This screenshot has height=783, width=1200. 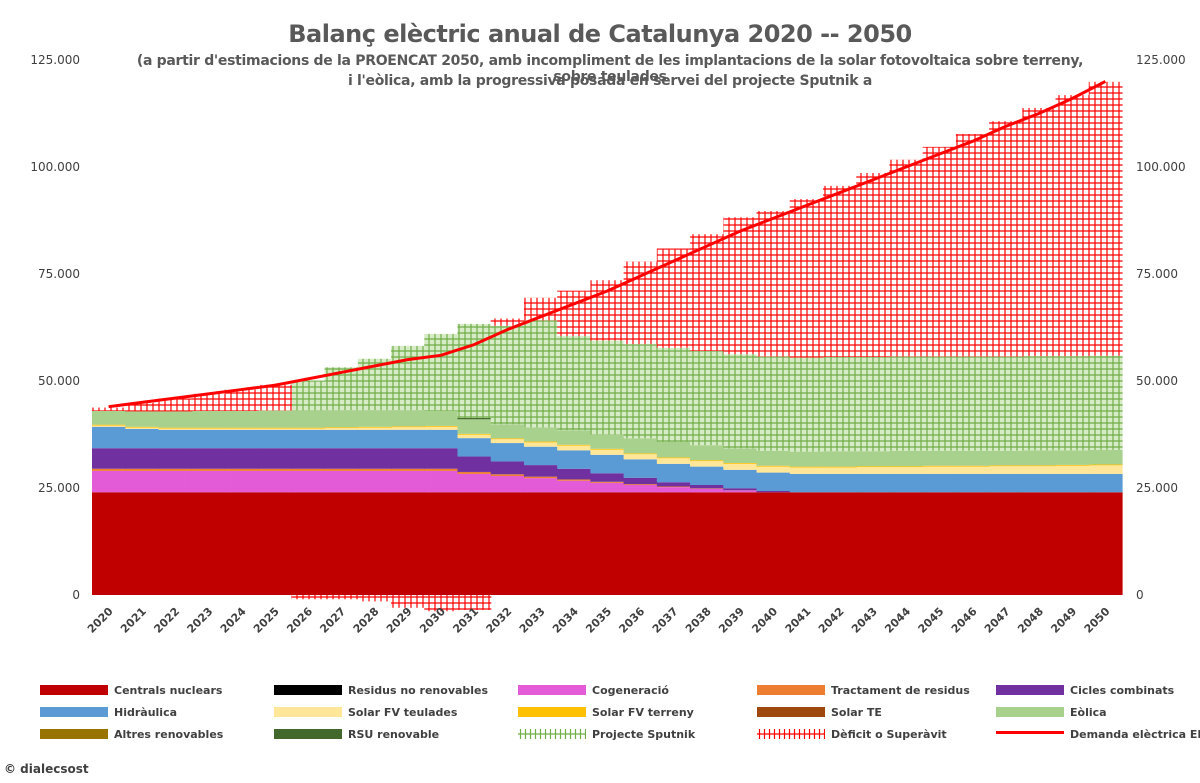 What do you see at coordinates (606, 712) in the screenshot?
I see `legend-item: Solar FV terreny` at bounding box center [606, 712].